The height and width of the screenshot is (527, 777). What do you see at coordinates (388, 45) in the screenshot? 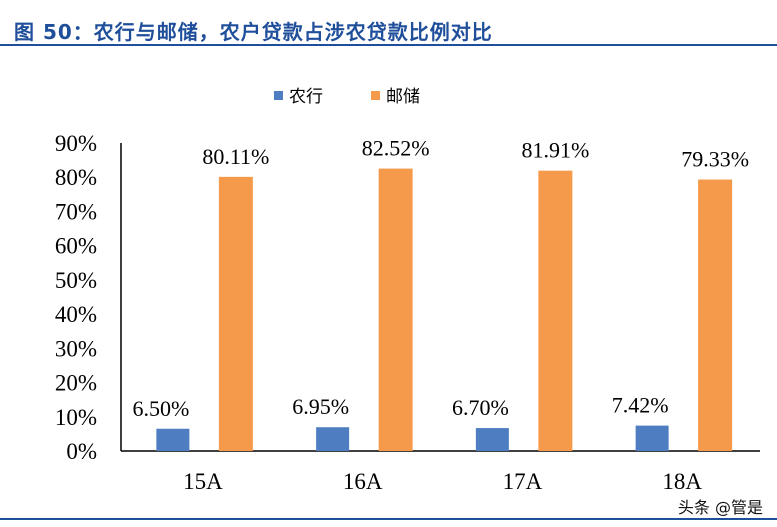
I see `title-divider` at bounding box center [388, 45].